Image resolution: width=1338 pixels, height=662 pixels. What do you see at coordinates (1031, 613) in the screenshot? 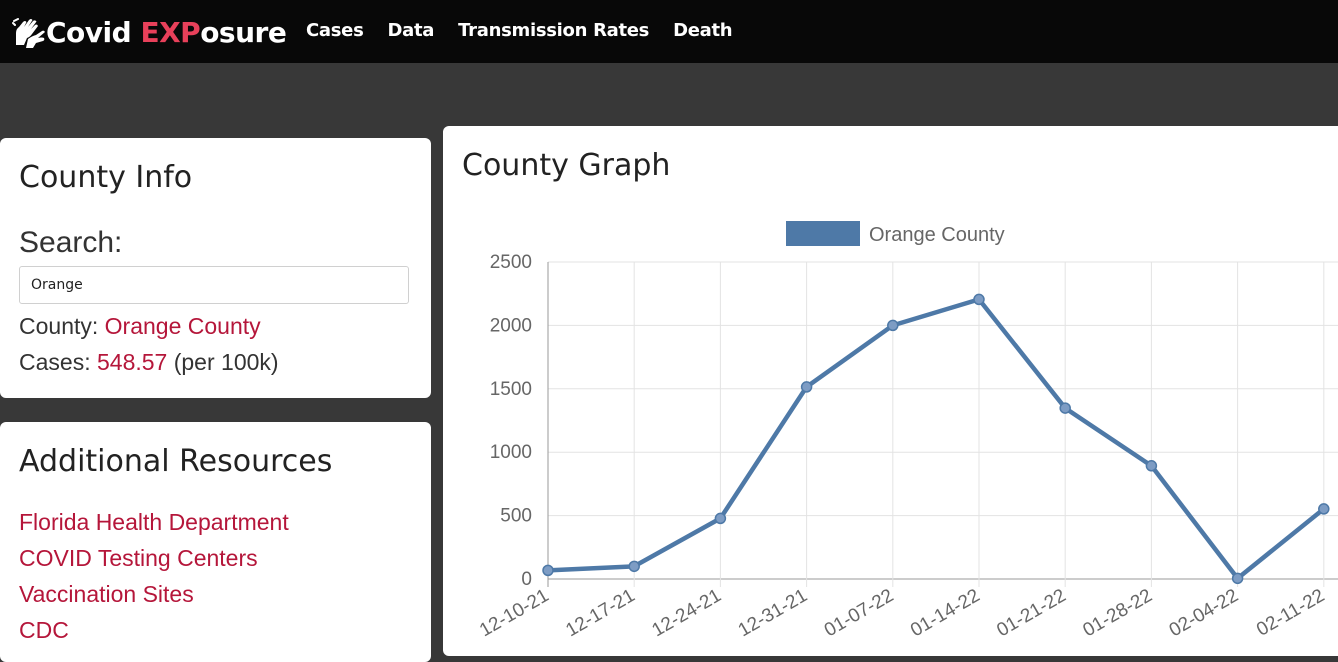
I see `x-tick-label: 01-21-22` at bounding box center [1031, 613].